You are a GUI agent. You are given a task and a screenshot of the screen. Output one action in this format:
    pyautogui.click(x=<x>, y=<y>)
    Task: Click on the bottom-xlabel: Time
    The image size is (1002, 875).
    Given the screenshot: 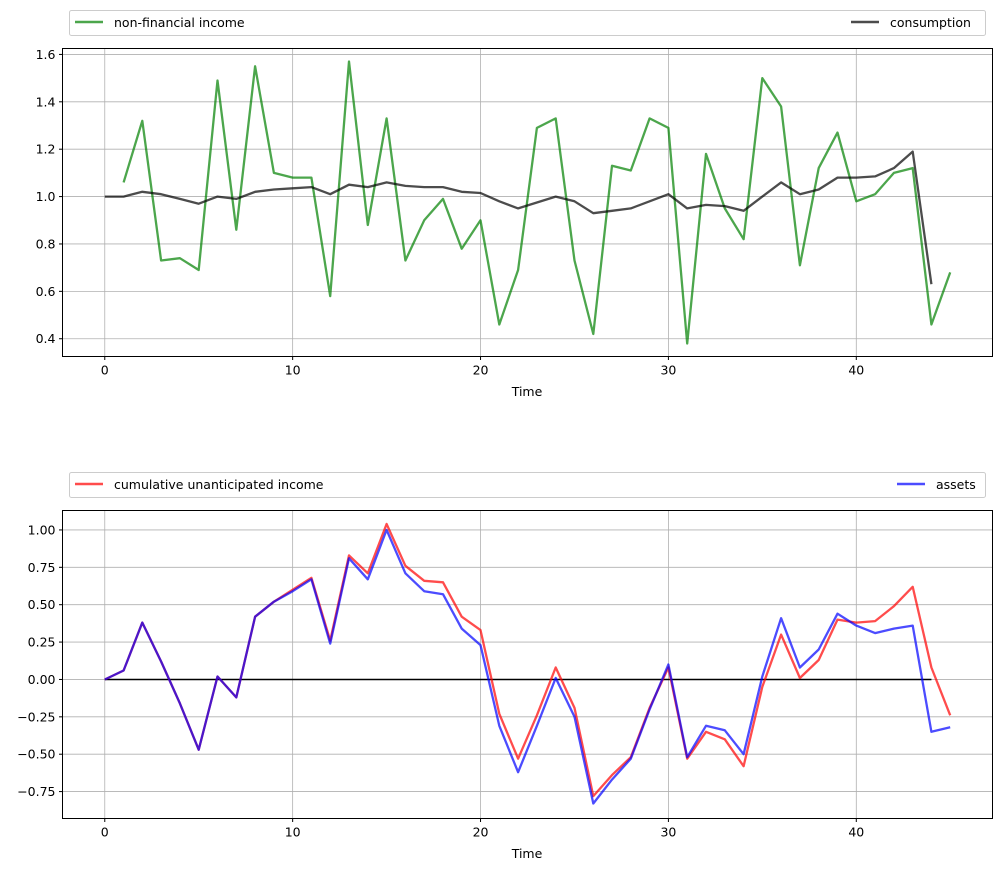 What is the action you would take?
    pyautogui.click(x=527, y=853)
    